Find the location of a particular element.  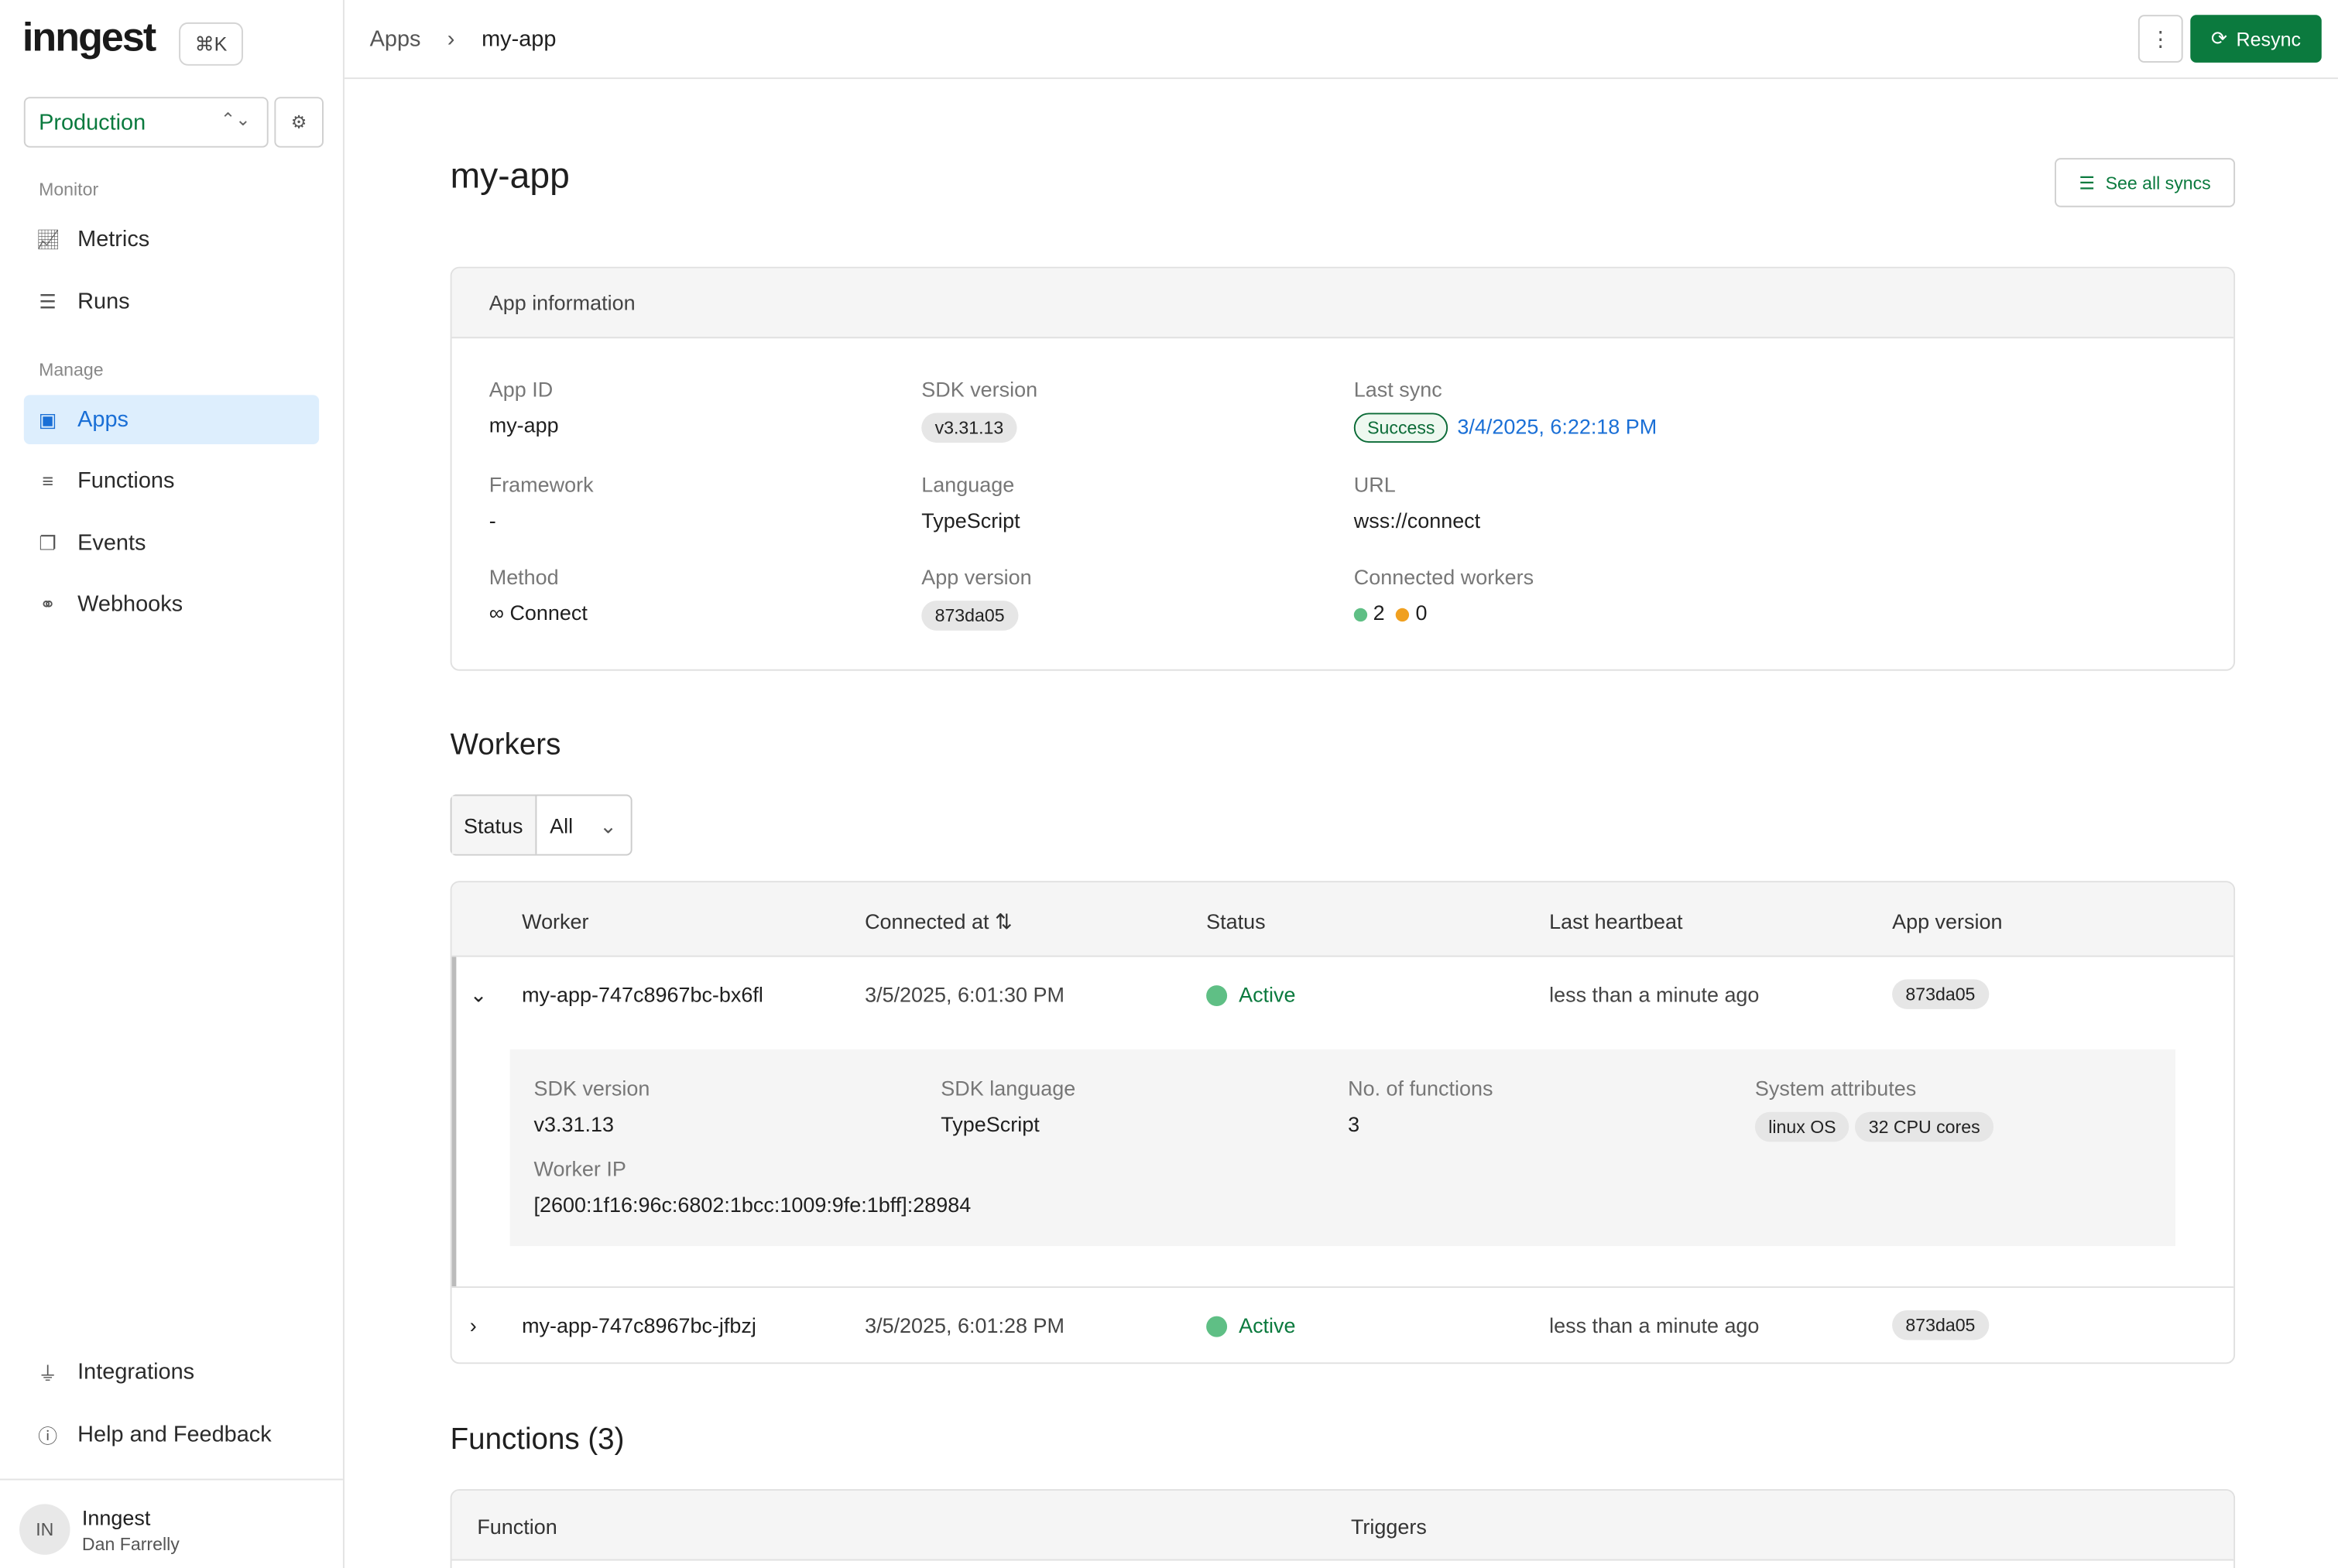

connected-at: 3/5/2025, 6:01:28 PM is located at coordinates (965, 1325).